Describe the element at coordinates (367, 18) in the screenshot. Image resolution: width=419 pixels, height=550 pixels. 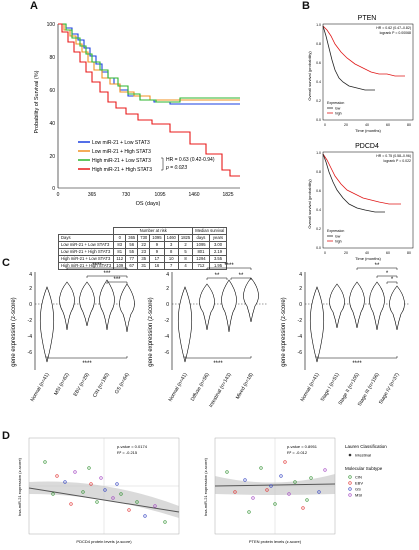
I see `panel-b-title-1: PTEN` at that location.